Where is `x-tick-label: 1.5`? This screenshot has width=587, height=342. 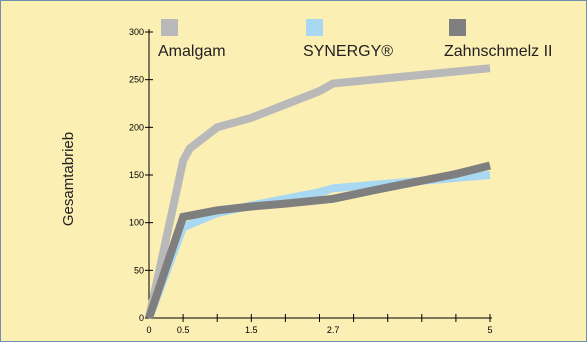 x-tick-label: 1.5 is located at coordinates (251, 330).